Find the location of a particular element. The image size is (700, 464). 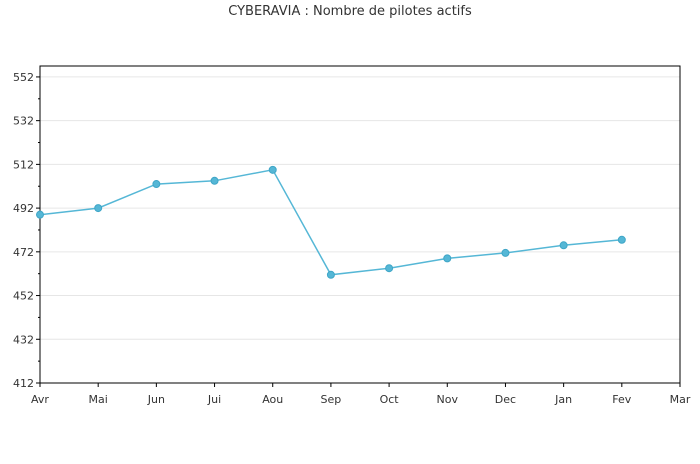

y-tick-label: 532 is located at coordinates (23, 121).